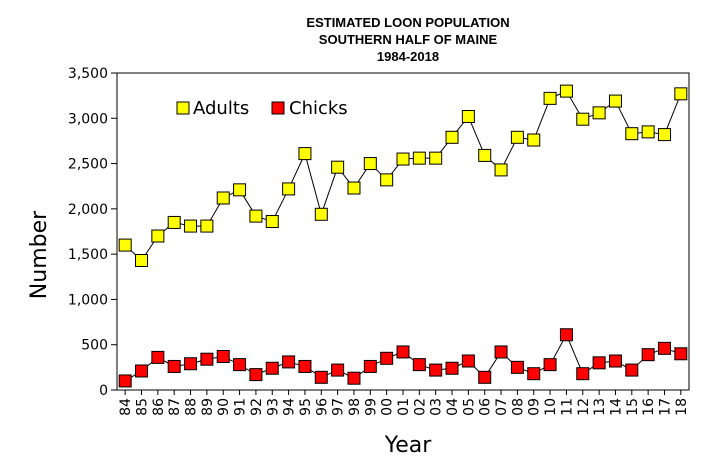 The width and height of the screenshot is (720, 471). Describe the element at coordinates (408, 56) in the screenshot. I see `chart-title-line-3: 1984-2018` at that location.